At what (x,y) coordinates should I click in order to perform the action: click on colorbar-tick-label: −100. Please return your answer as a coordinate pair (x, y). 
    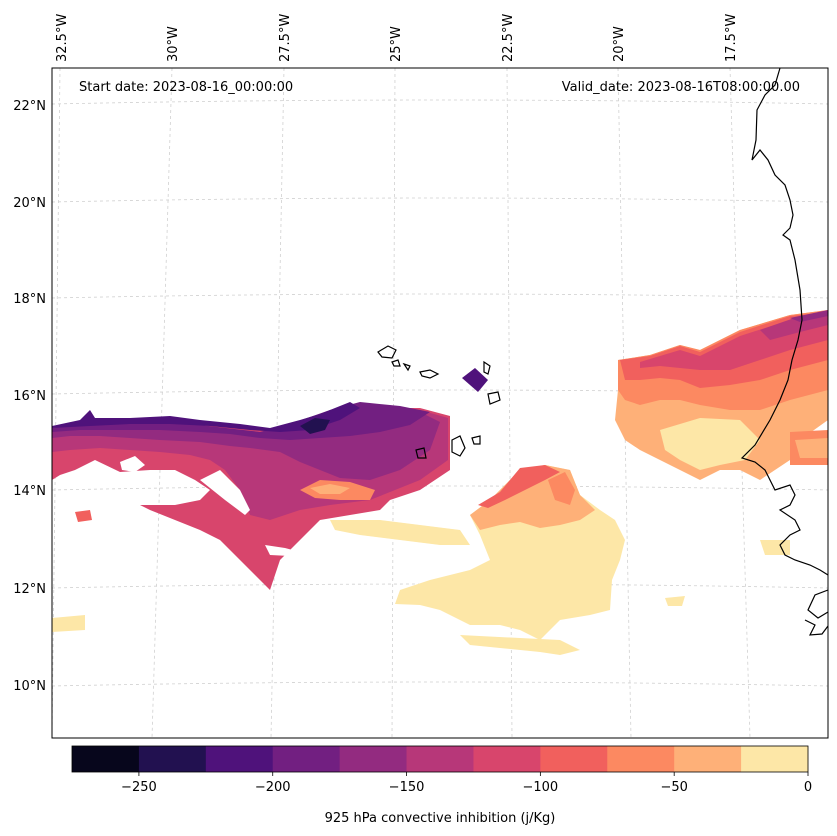
    Looking at the image, I should click on (541, 787).